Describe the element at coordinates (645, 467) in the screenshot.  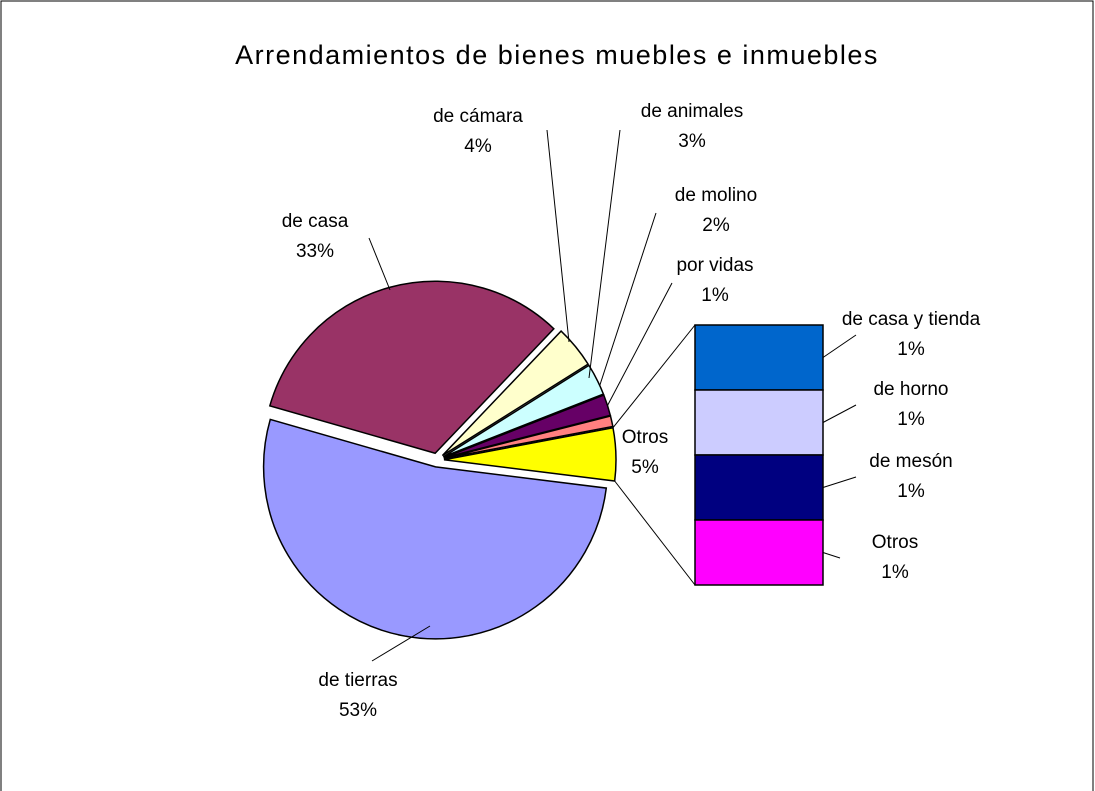
I see `slice-value-label: 5%` at that location.